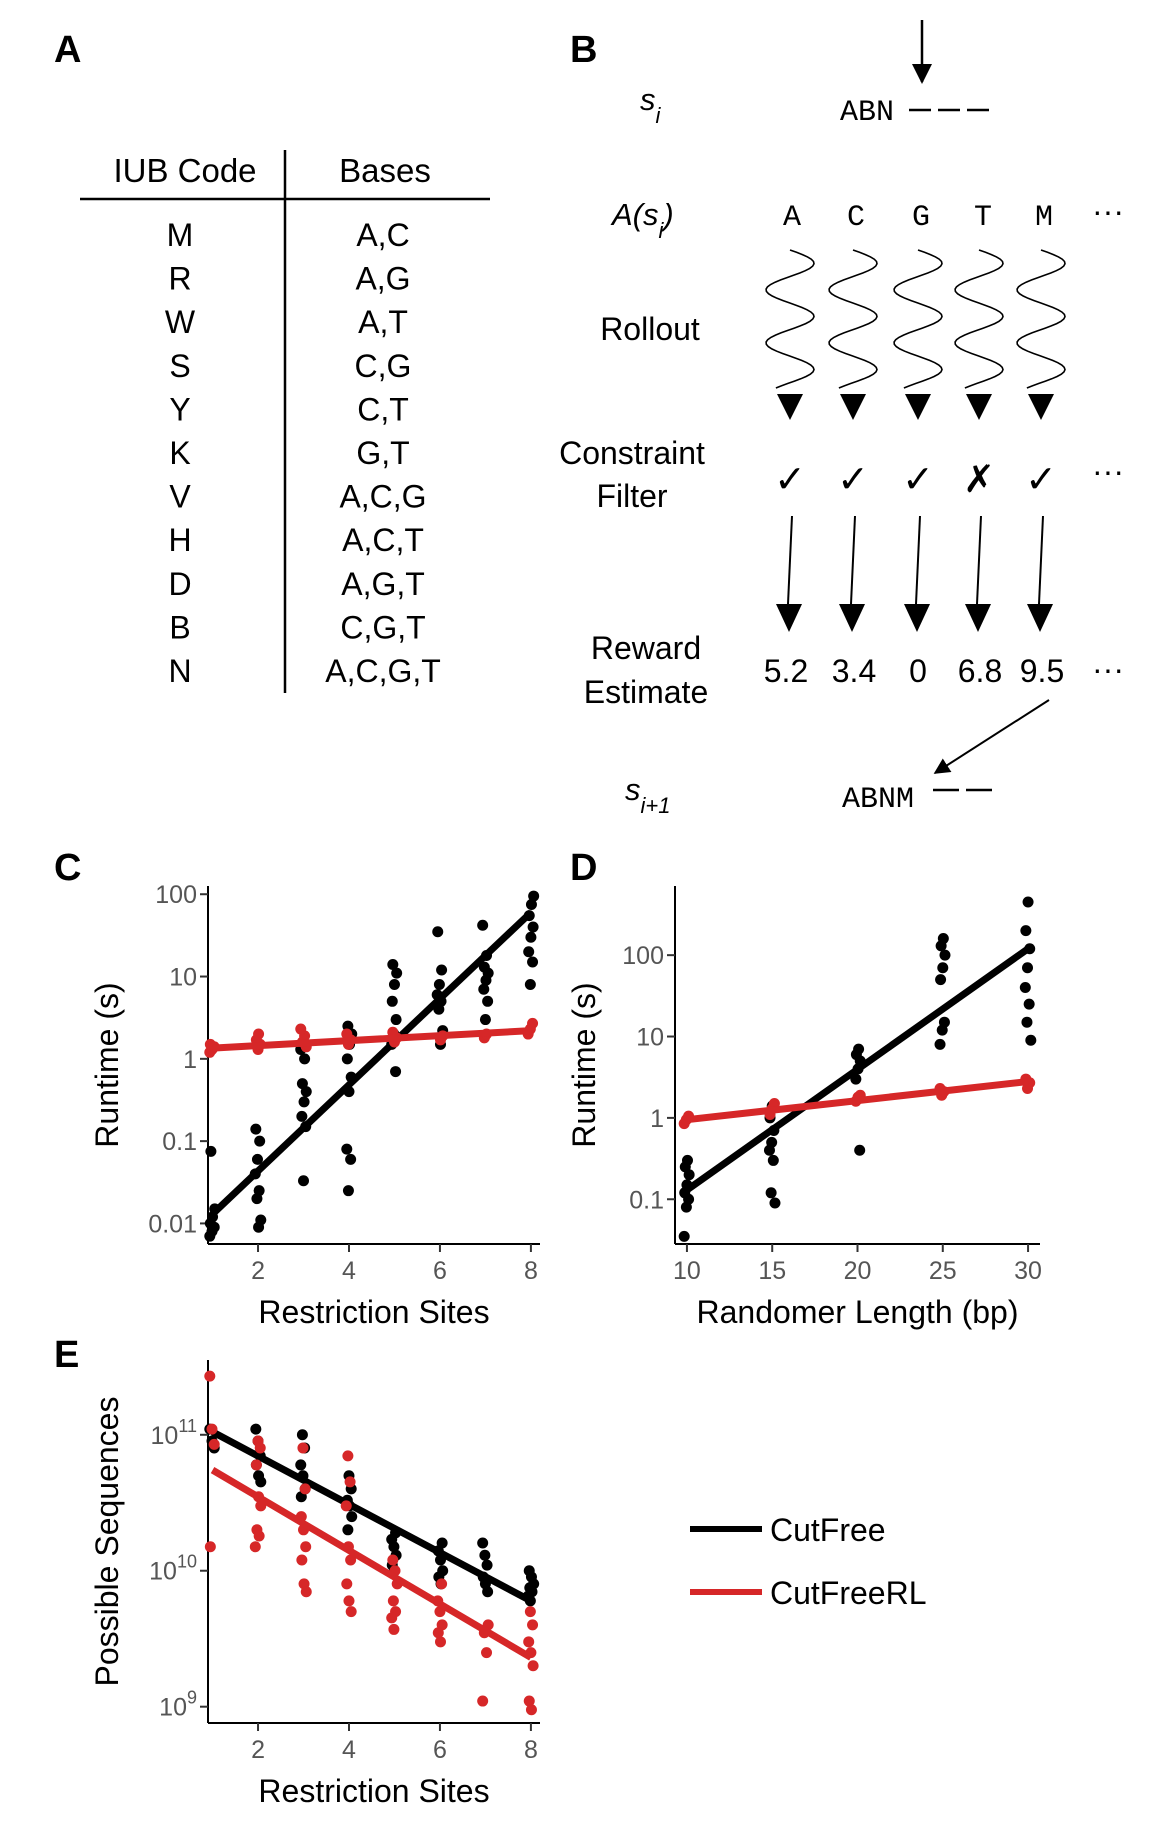  Describe the element at coordinates (918, 479) in the screenshot. I see `filter-result-g: ✓` at that location.